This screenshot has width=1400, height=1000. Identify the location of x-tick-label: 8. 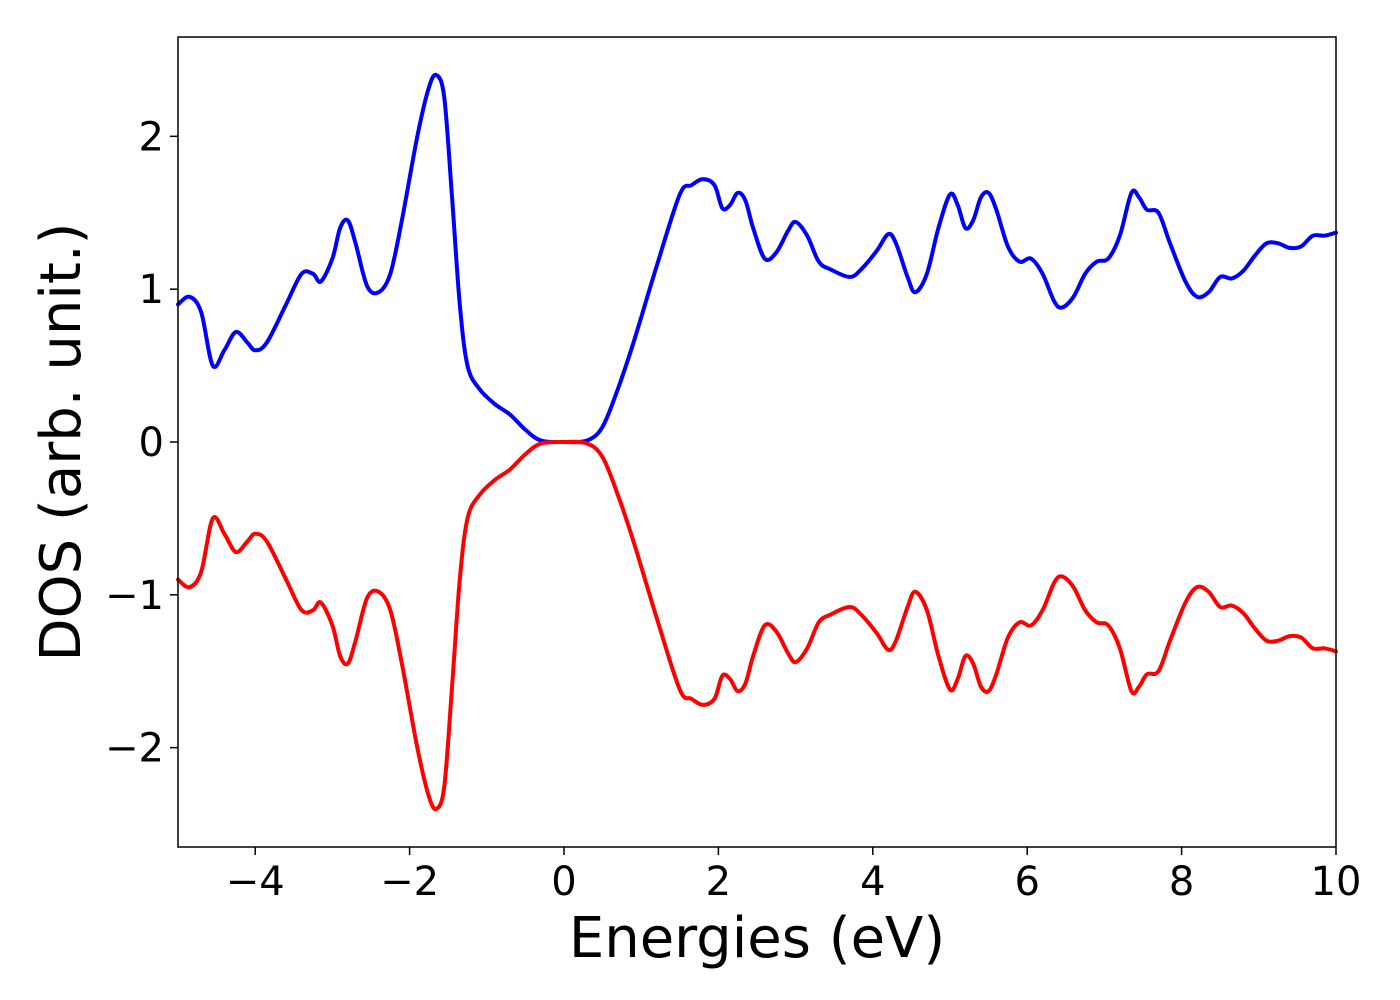
(1181, 882).